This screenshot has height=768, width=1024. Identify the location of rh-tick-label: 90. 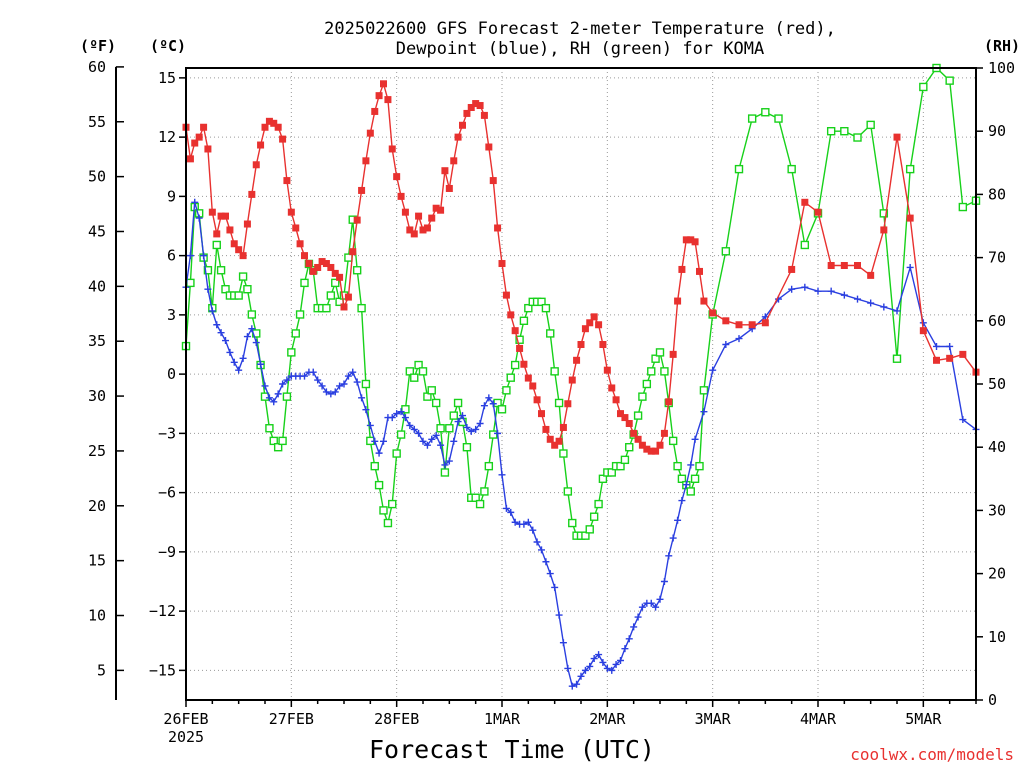
(997, 131).